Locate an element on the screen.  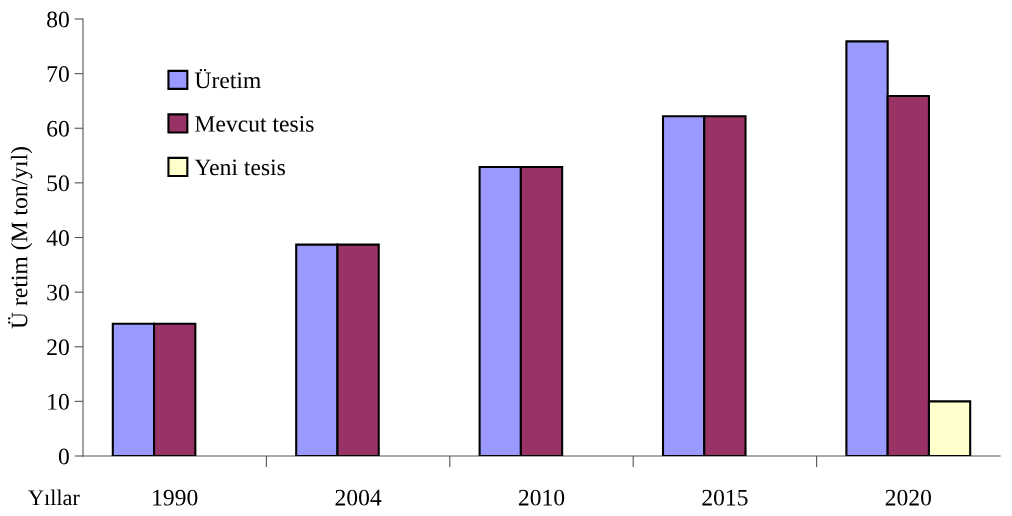
x-tick-label: 1990 is located at coordinates (175, 497).